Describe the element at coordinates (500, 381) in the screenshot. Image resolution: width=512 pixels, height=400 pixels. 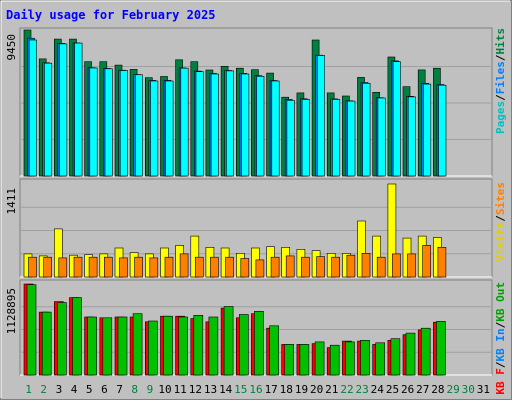
I see `legend-item-kb-f: KB F` at that location.